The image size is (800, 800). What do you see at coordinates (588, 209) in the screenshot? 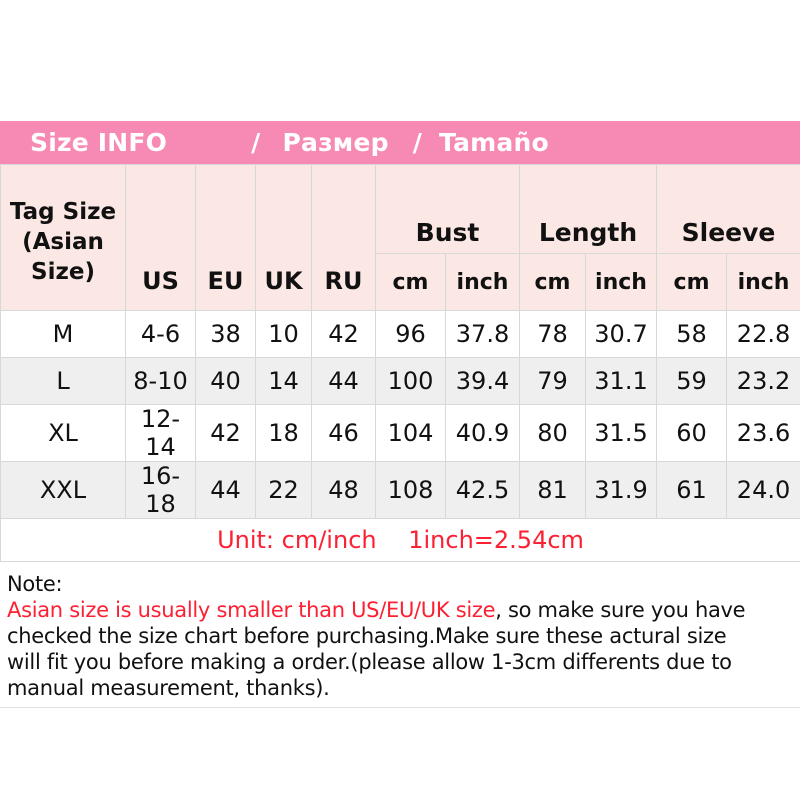
I see `group-header-length: Length` at bounding box center [588, 209].